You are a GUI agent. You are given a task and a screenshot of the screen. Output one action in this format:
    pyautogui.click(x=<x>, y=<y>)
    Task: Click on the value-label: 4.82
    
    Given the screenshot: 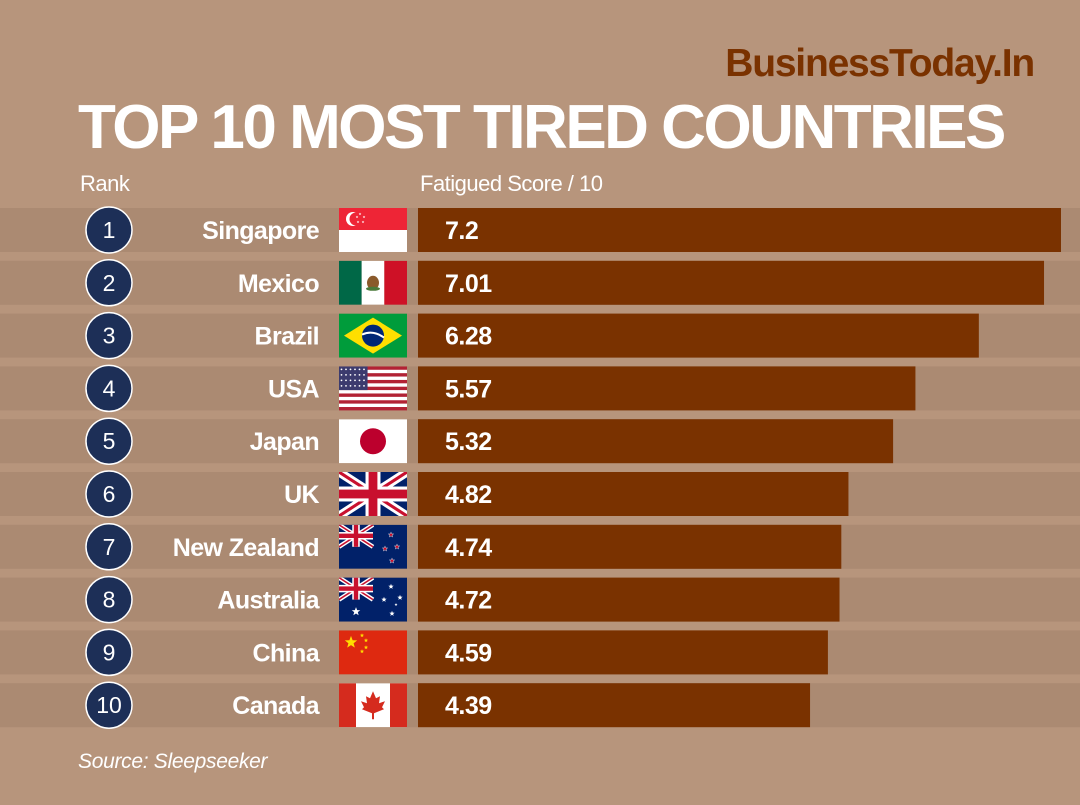 What is the action you would take?
    pyautogui.click(x=468, y=495)
    